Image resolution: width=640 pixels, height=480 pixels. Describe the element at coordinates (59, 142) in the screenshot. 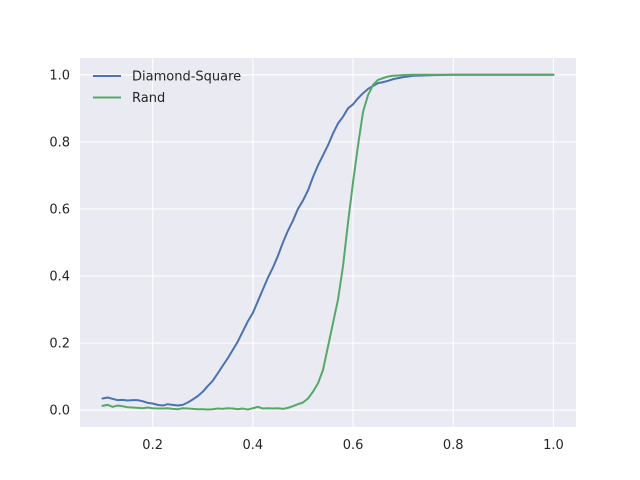

I see `y-tick-label: 0.8` at that location.